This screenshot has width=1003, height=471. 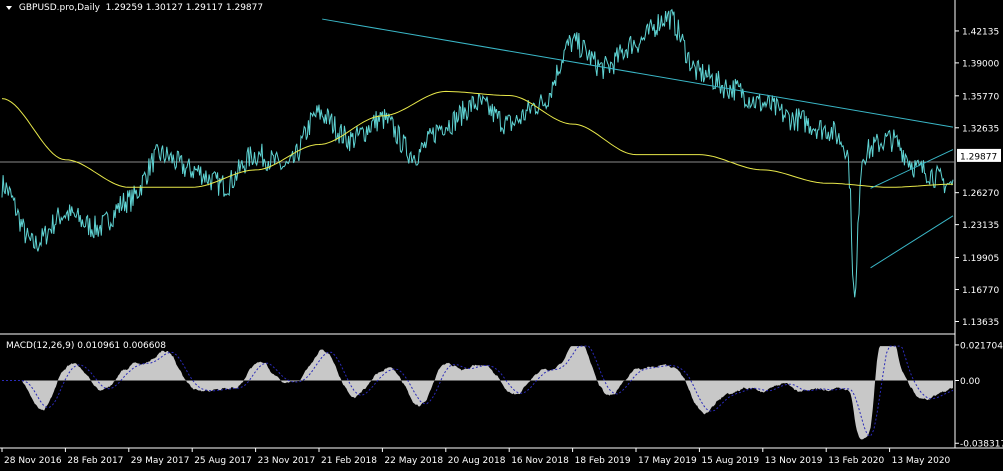 I want to click on current-price-label: 1.29877, so click(x=978, y=157).